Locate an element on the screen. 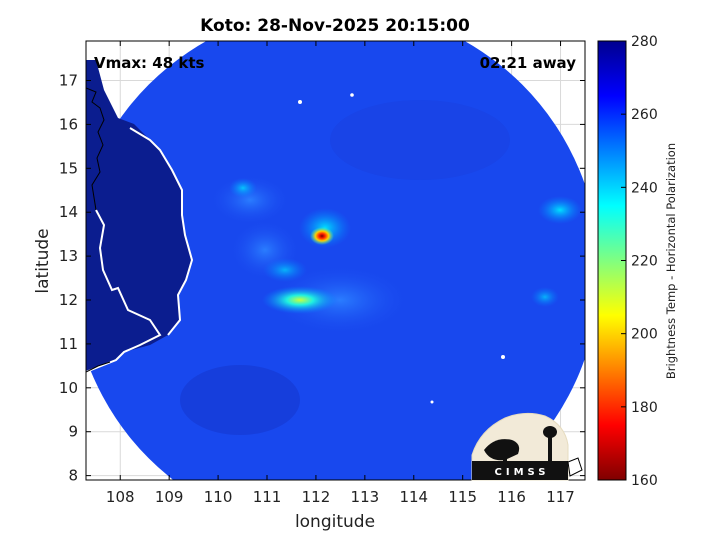  y-tick-label: 14 is located at coordinates (68, 212).